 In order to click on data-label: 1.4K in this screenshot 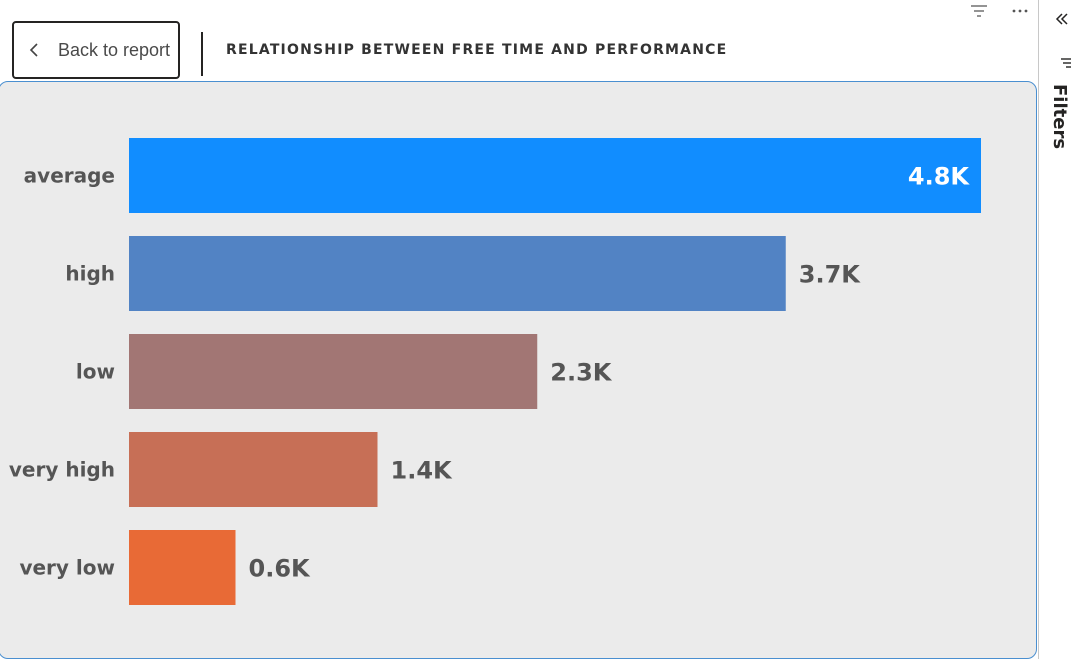, I will do `click(422, 471)`.